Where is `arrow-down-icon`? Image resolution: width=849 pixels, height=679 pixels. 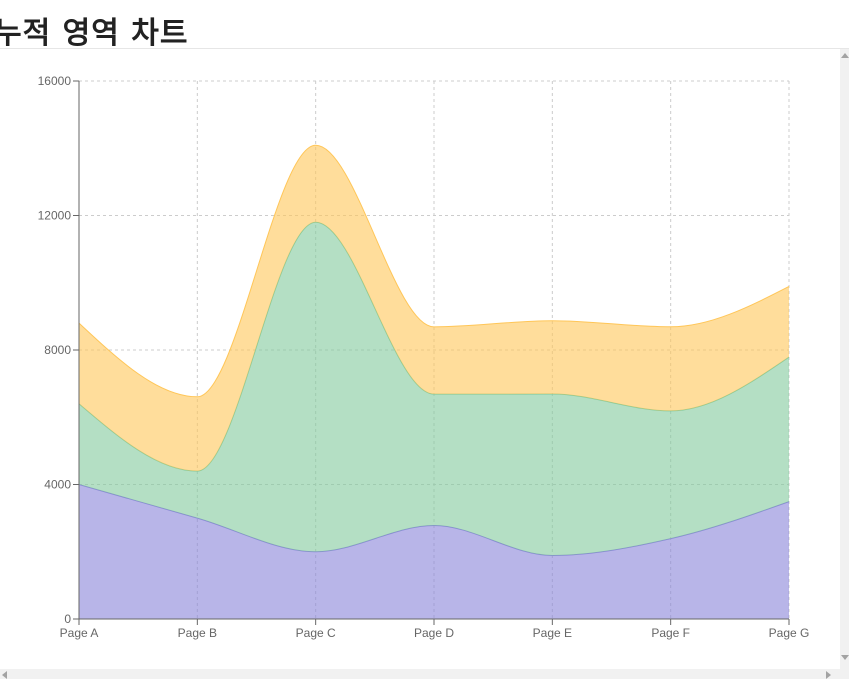
arrow-down-icon is located at coordinates (845, 657).